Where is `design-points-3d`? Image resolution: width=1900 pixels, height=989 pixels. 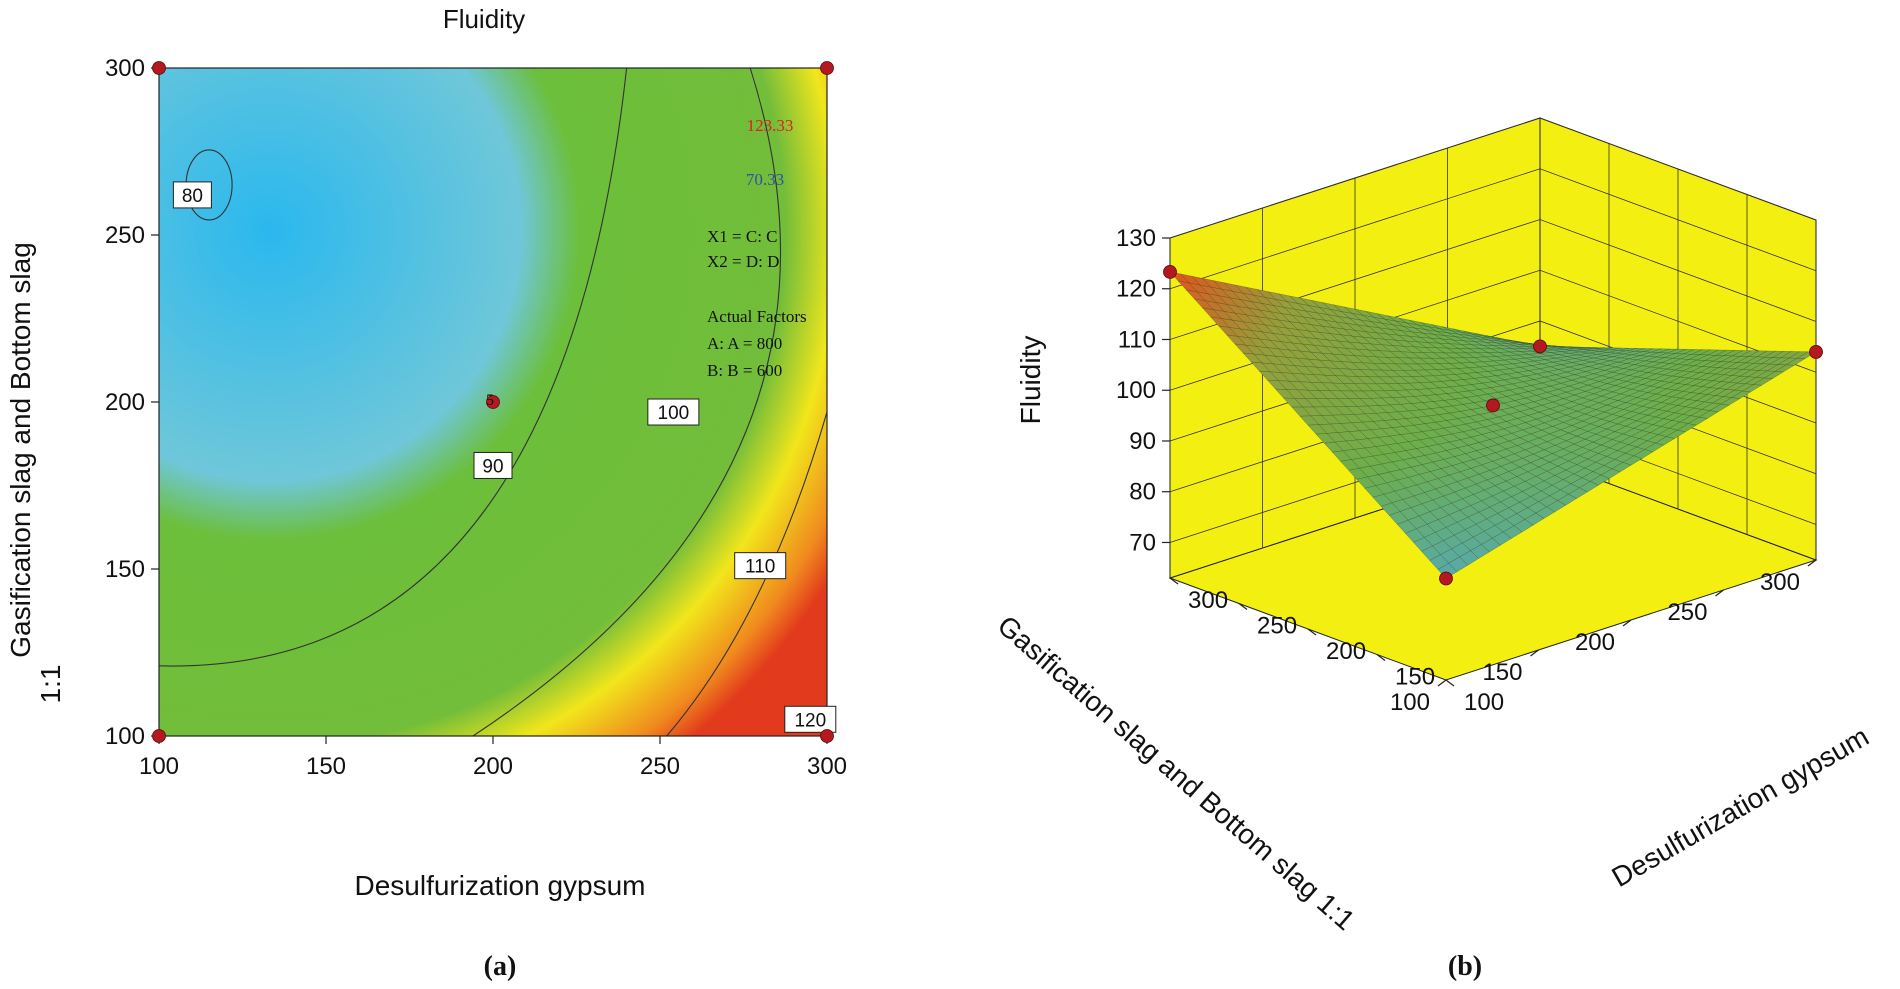 design-points-3d is located at coordinates (1493, 425).